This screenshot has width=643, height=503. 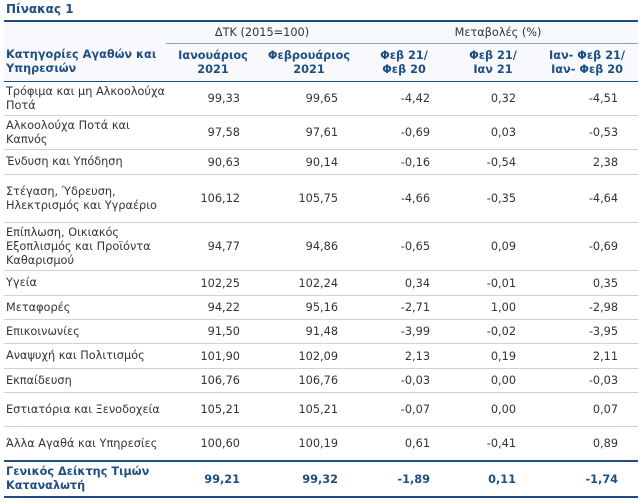 What do you see at coordinates (213, 307) in the screenshot?
I see `cell-jan: 94,22` at bounding box center [213, 307].